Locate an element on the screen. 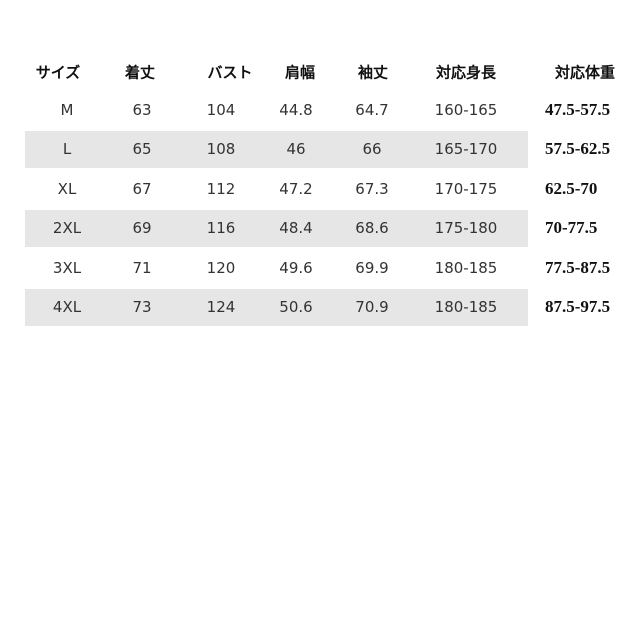 This screenshot has width=640, height=640. weight-cell: 87.5-97.5 is located at coordinates (578, 306).